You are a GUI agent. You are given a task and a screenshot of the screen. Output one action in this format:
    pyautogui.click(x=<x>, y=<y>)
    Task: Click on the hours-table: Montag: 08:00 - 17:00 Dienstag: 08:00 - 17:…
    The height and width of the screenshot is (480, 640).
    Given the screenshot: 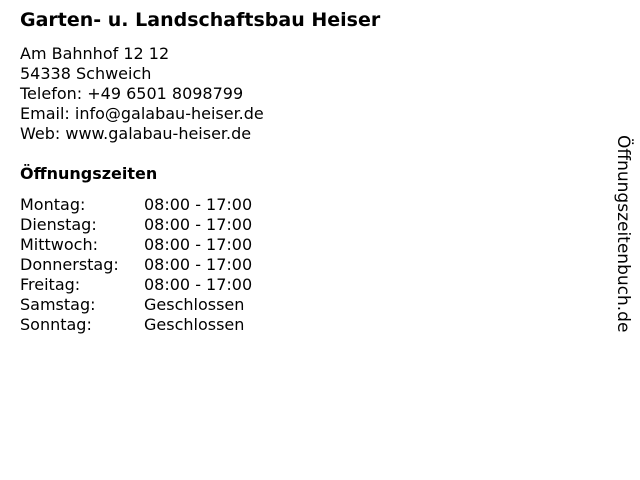 What is the action you would take?
    pyautogui.click(x=136, y=265)
    